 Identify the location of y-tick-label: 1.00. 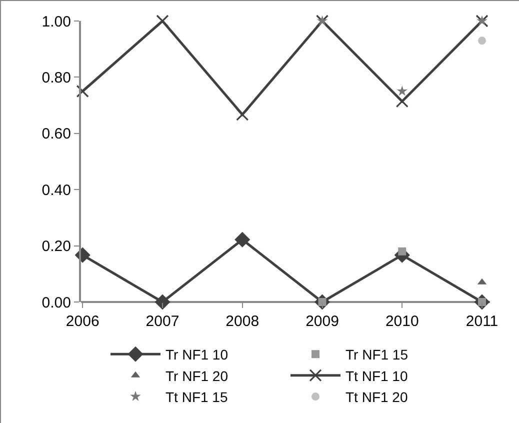
(56, 21).